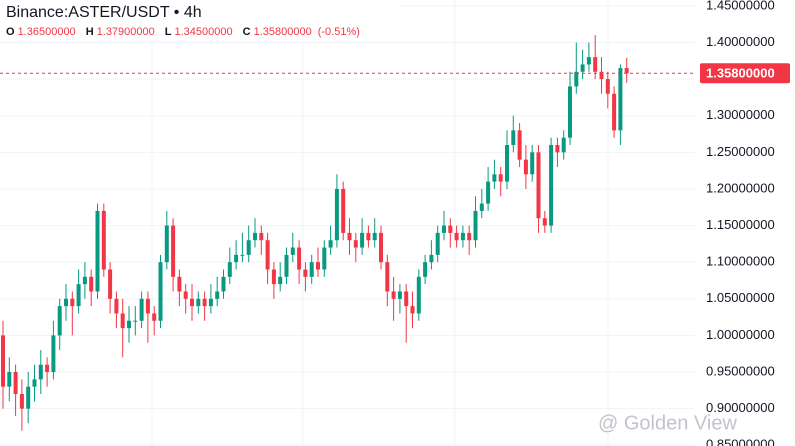  What do you see at coordinates (47, 32) in the screenshot?
I see `legend-value: 1.36500000` at bounding box center [47, 32].